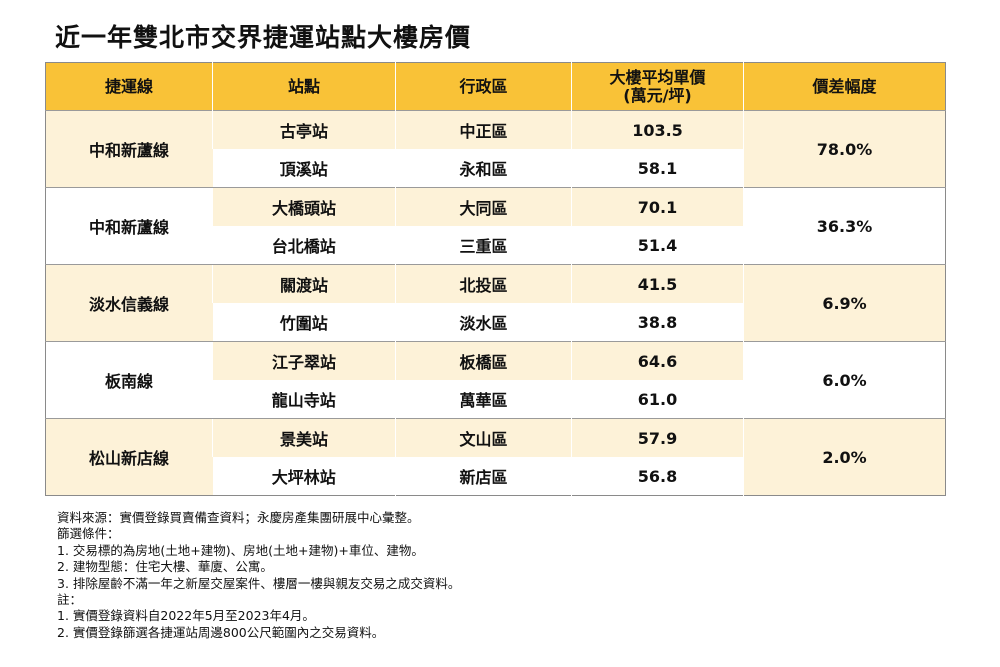  What do you see at coordinates (304, 437) in the screenshot?
I see `station-cell: 景美站` at bounding box center [304, 437].